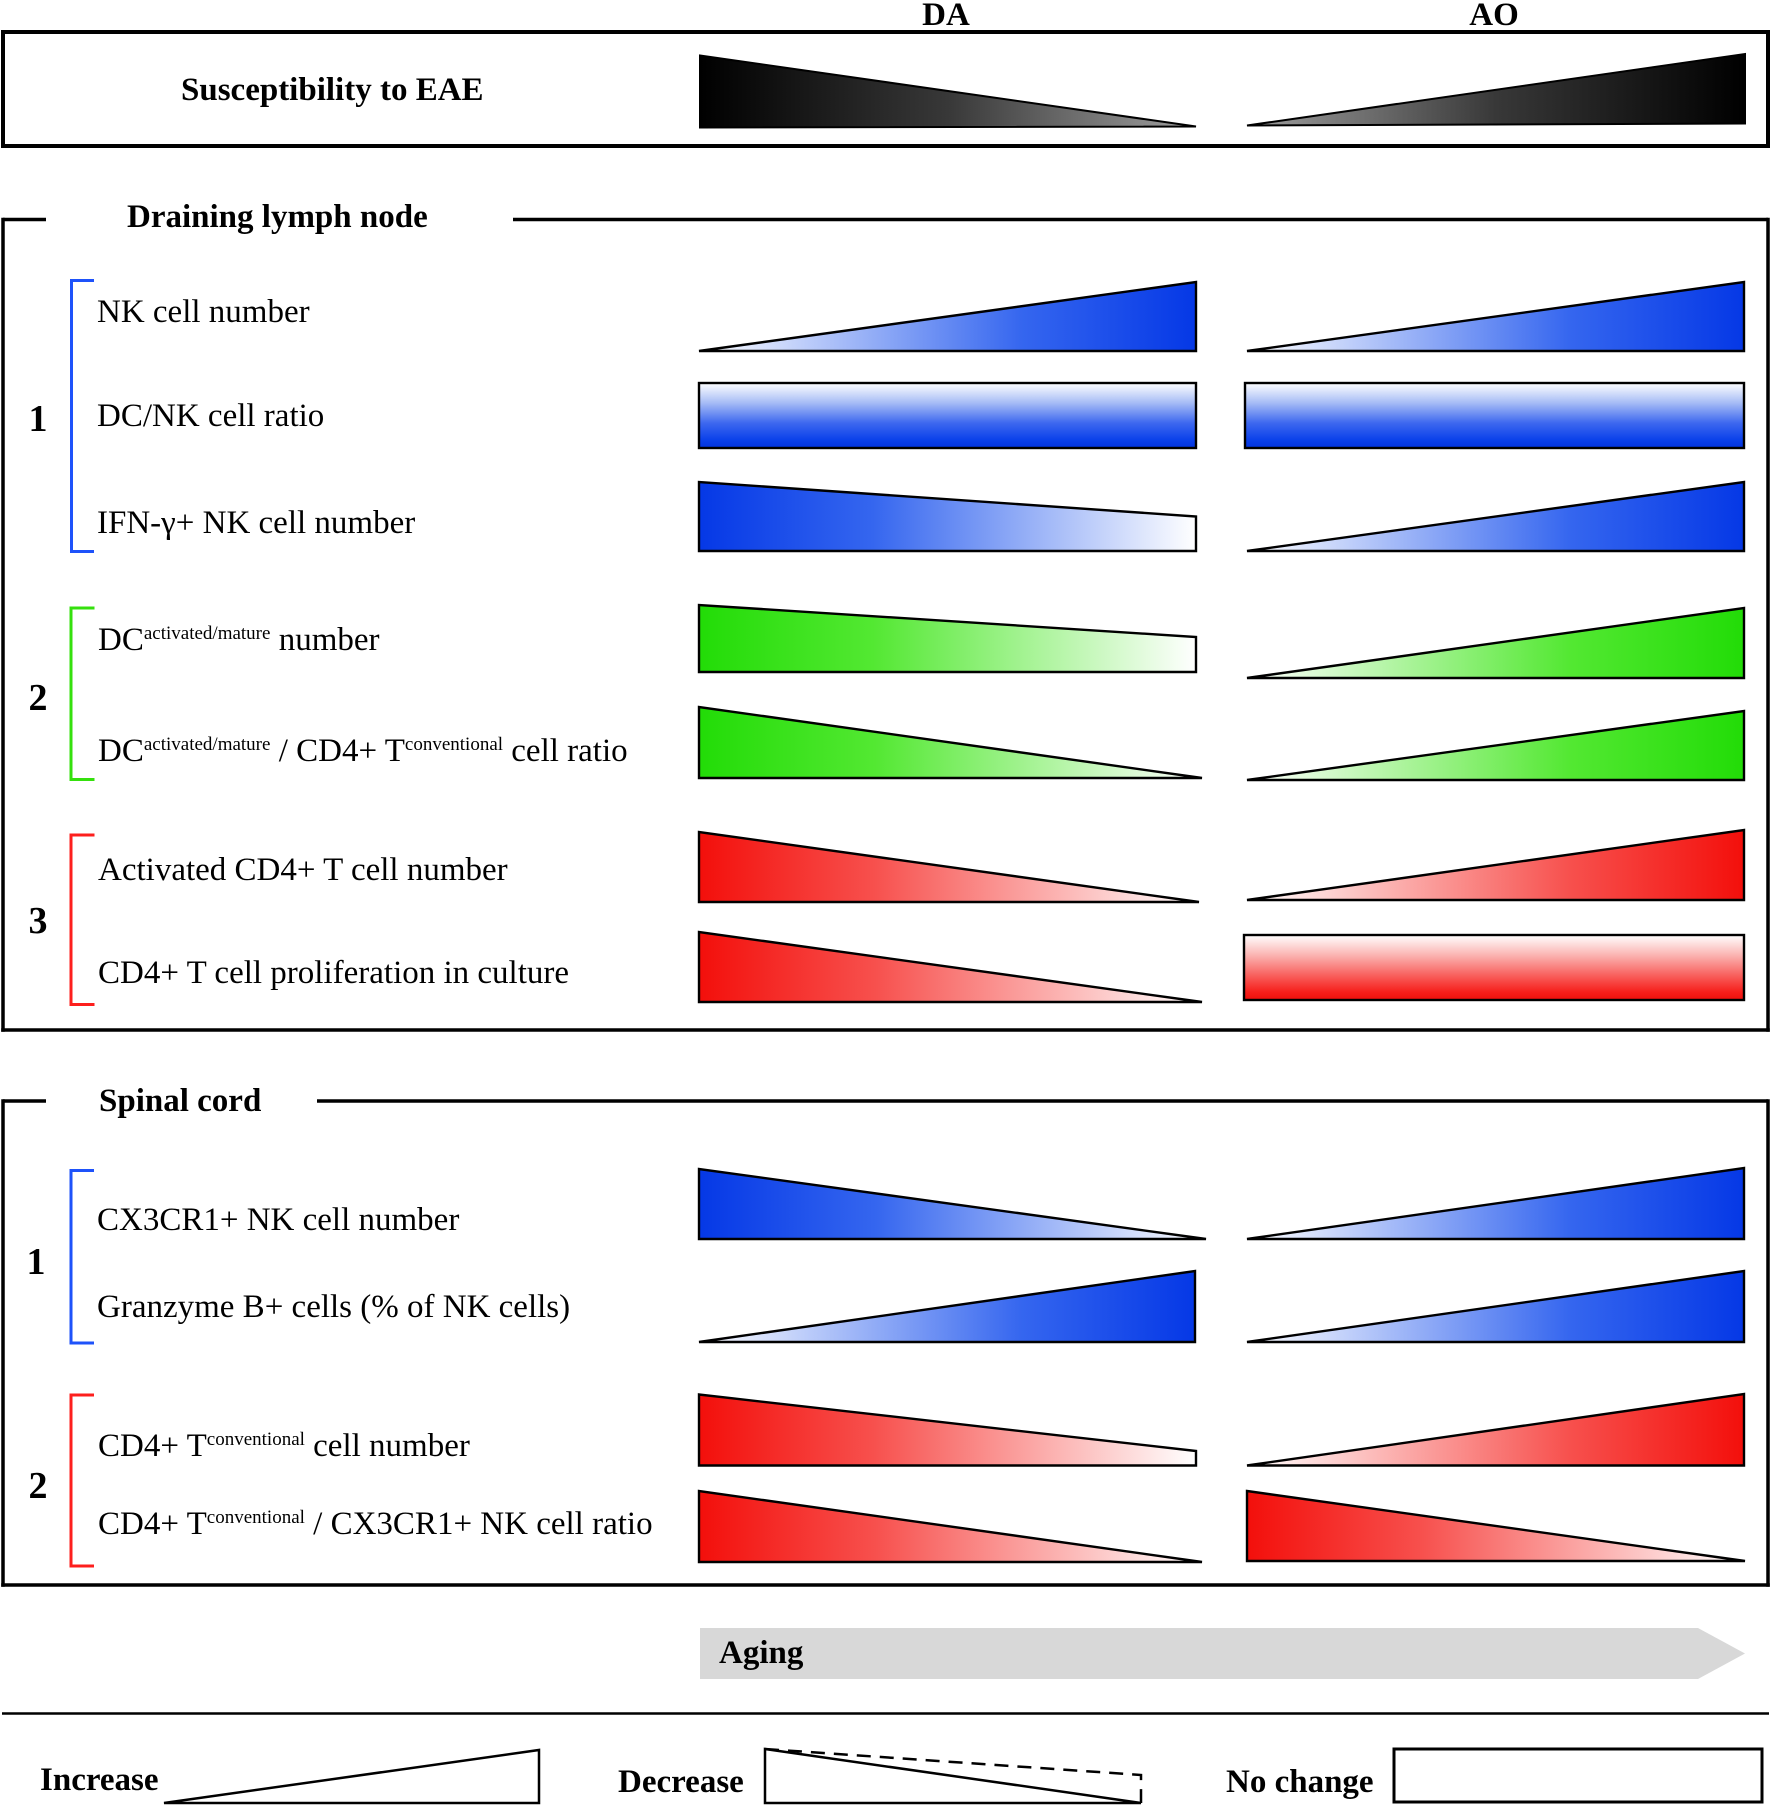 This screenshot has width=1772, height=1805. I want to click on svg-text:CD4+ T cell proliferation in c: CD4+ T cell proliferation in culture, so click(333, 973).